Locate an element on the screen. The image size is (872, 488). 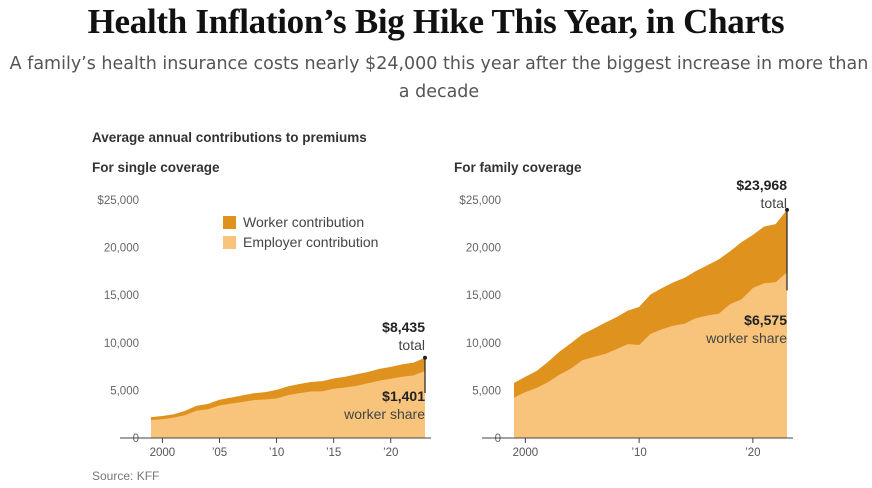
legend-label-worker: Worker contribution is located at coordinates (304, 222).